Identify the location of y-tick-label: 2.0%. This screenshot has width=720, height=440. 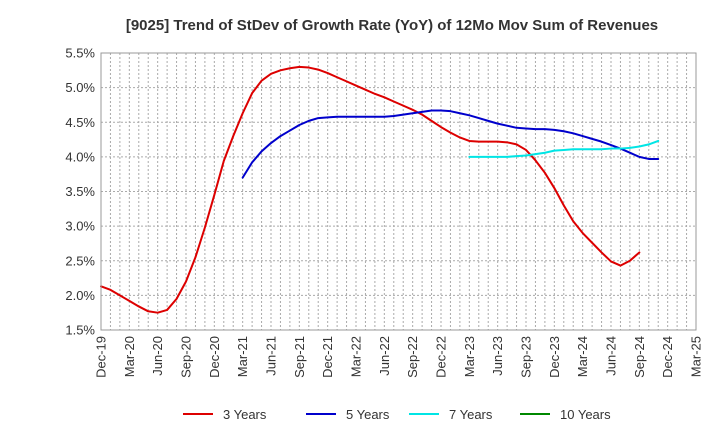
(80, 295).